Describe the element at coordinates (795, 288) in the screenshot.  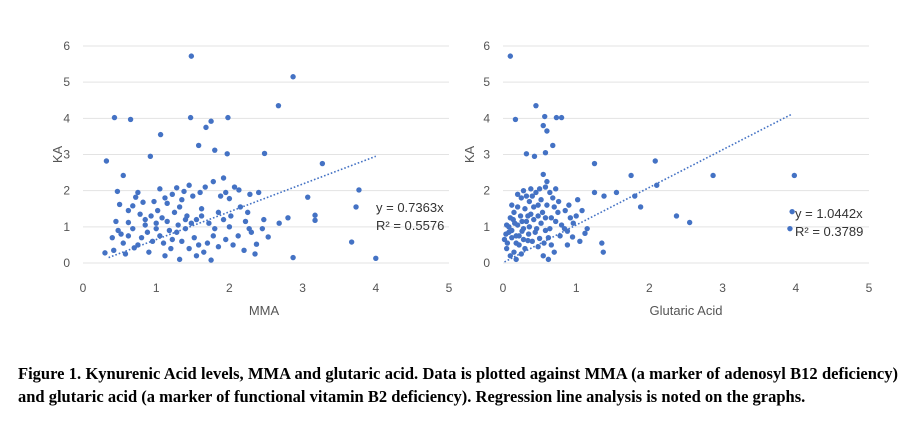
I see `x-tick-label: 4` at that location.